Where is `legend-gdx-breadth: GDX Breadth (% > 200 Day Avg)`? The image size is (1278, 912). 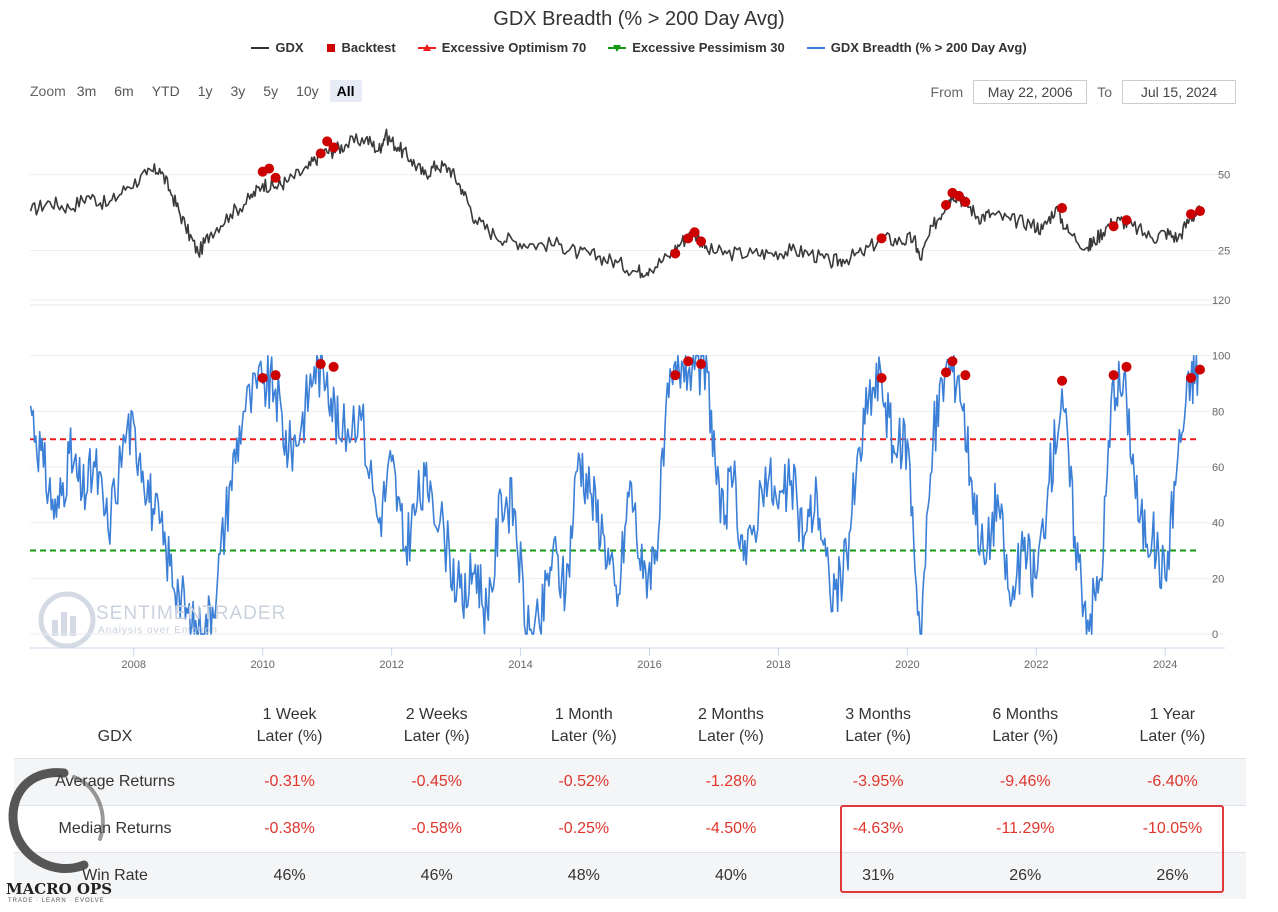
legend-gdx-breadth: GDX Breadth (% > 200 Day Avg) is located at coordinates (916, 47).